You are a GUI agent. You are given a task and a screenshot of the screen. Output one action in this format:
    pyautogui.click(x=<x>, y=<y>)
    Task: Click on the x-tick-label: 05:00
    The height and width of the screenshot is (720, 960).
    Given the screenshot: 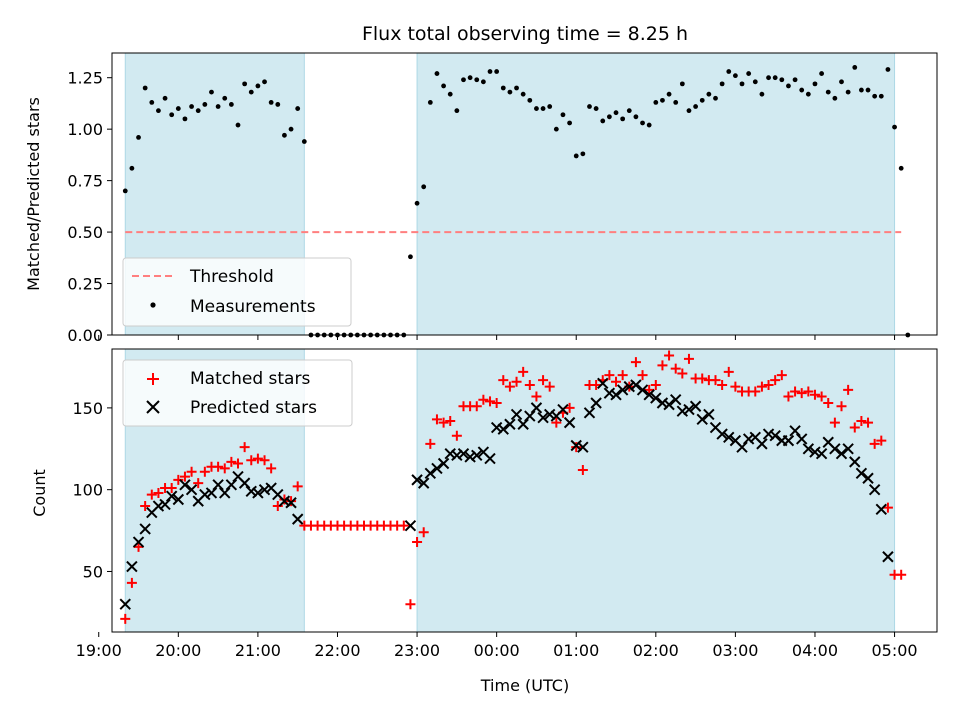 What is the action you would take?
    pyautogui.click(x=895, y=650)
    